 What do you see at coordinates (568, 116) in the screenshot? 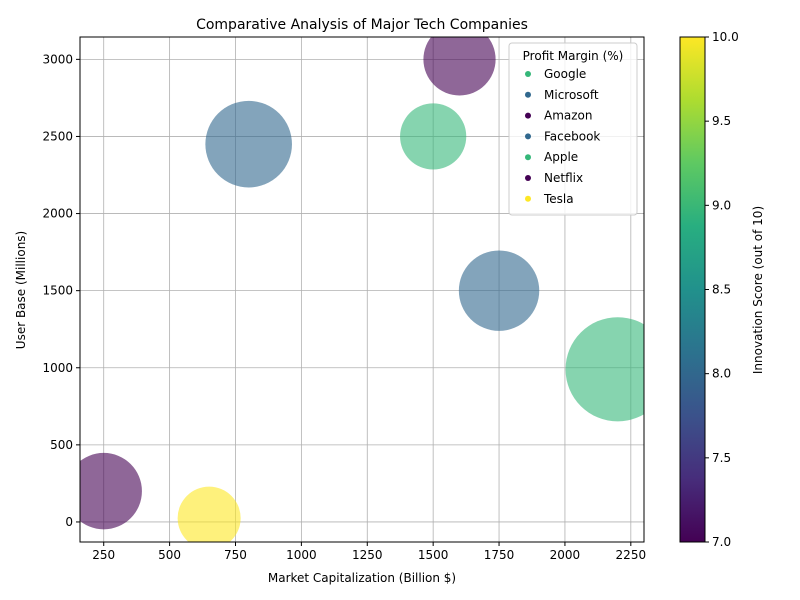
I see `legend-entry-amazon: Amazon` at bounding box center [568, 116].